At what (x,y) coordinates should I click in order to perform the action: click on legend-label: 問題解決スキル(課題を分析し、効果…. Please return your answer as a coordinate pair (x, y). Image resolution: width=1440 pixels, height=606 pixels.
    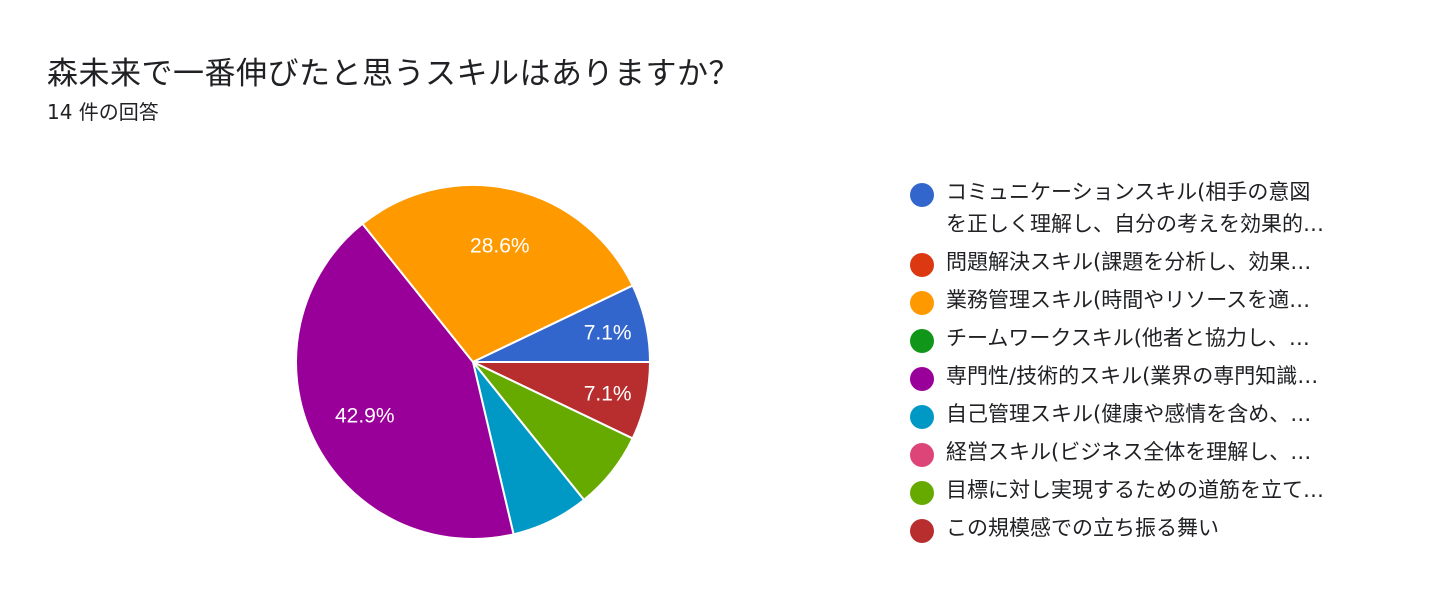
    Looking at the image, I should click on (1129, 262).